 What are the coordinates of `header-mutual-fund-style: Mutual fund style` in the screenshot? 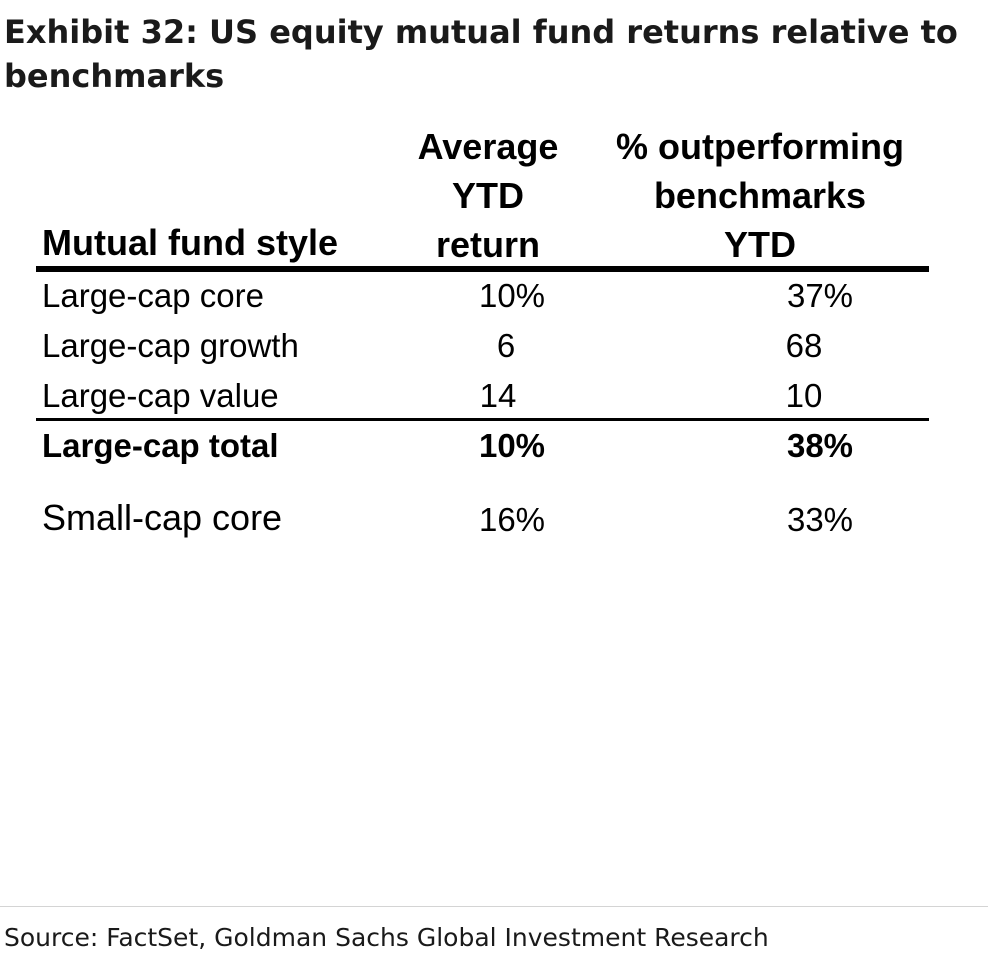 It's located at (190, 242).